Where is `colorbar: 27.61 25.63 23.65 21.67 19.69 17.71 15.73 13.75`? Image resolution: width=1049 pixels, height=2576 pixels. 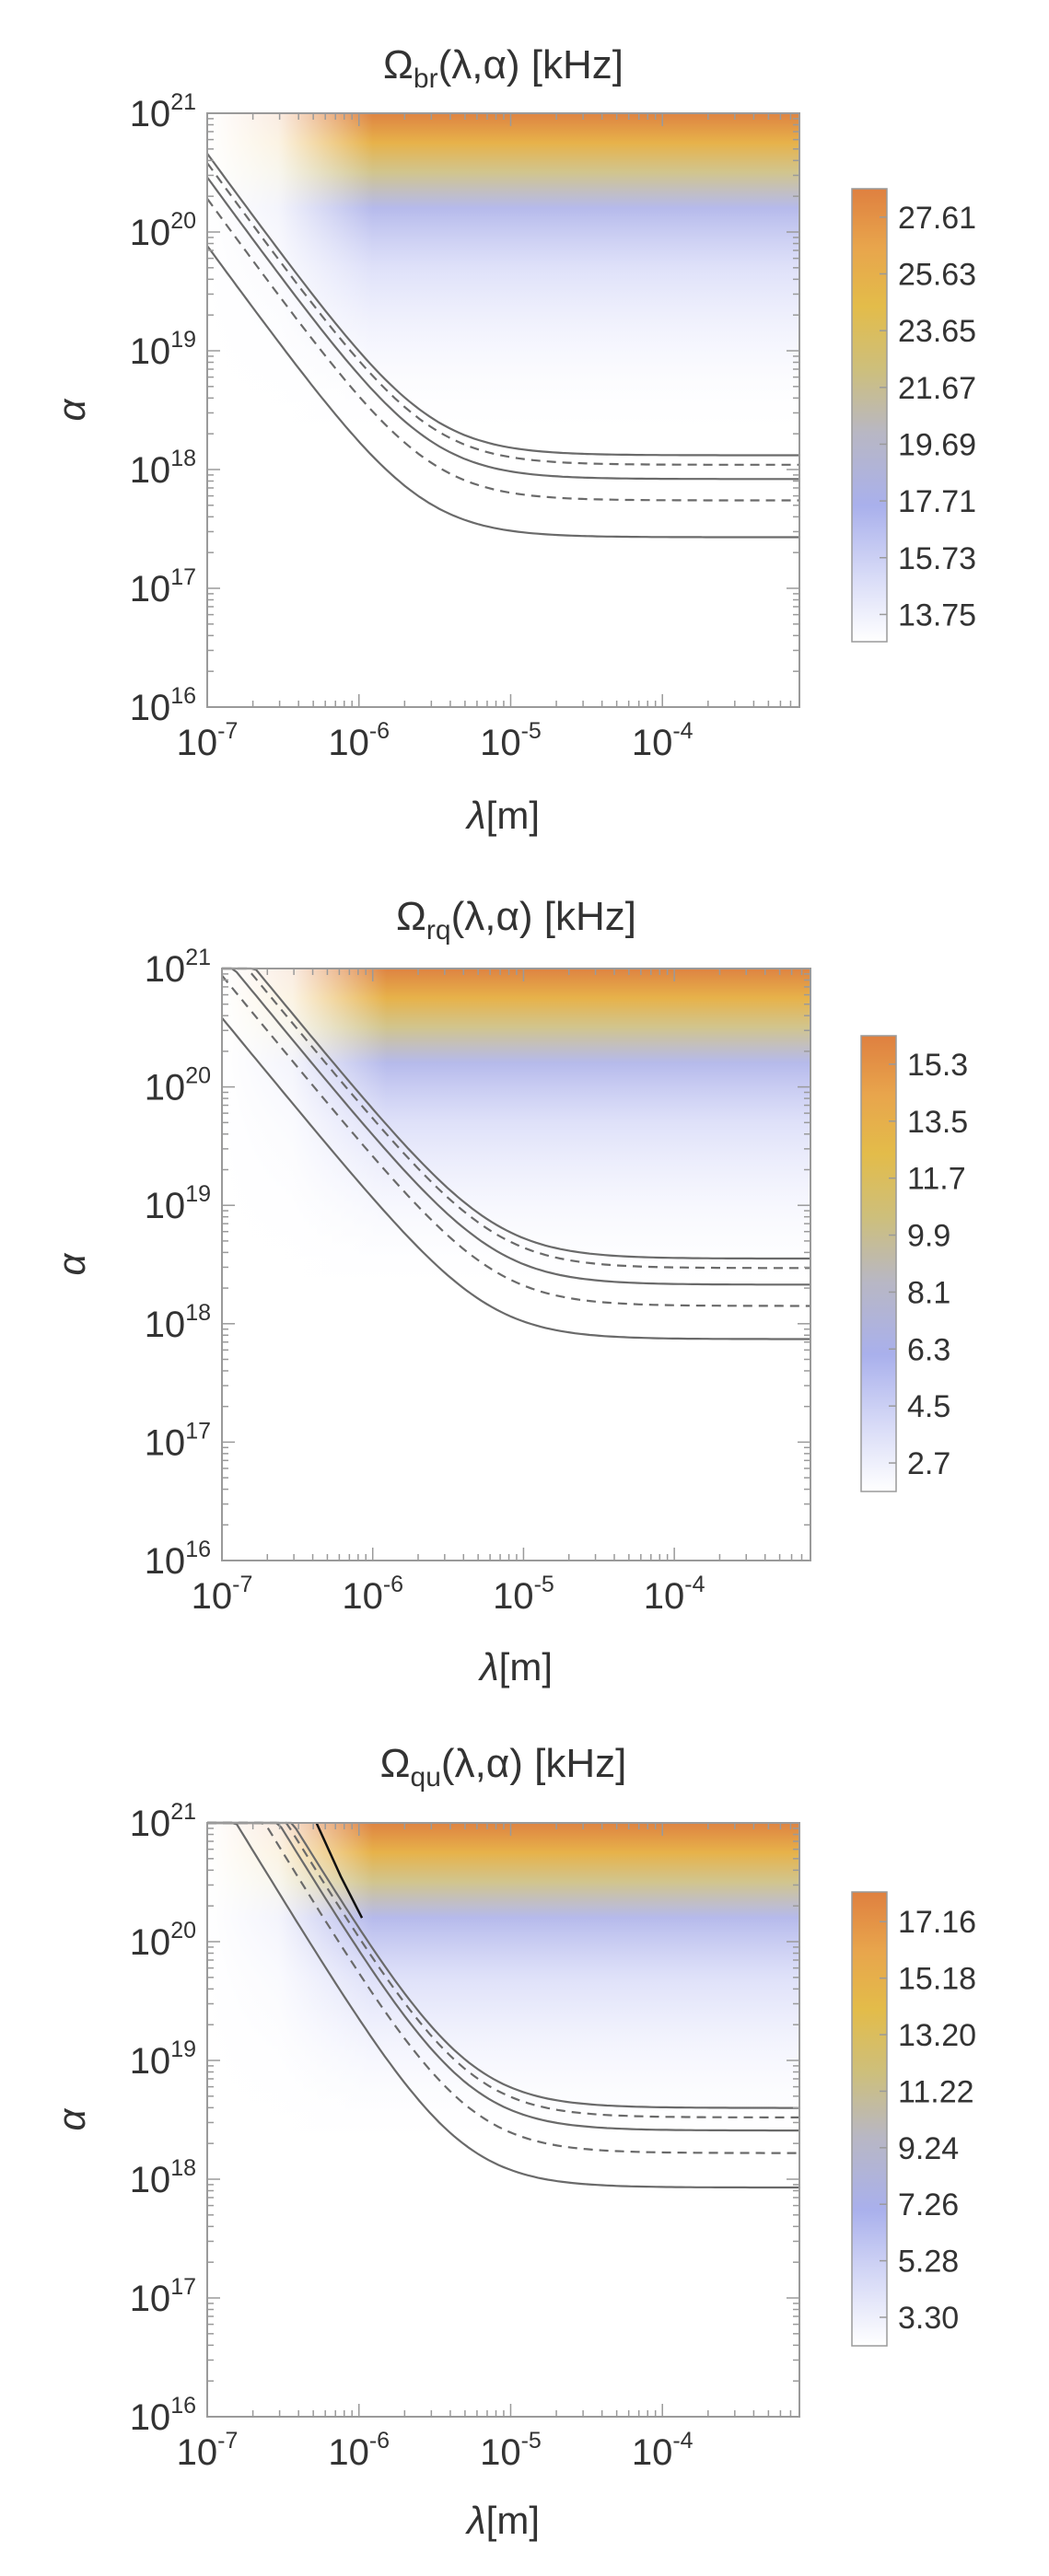 colorbar: 27.61 25.63 23.65 21.67 19.69 17.71 15.73 13.75 is located at coordinates (913, 415).